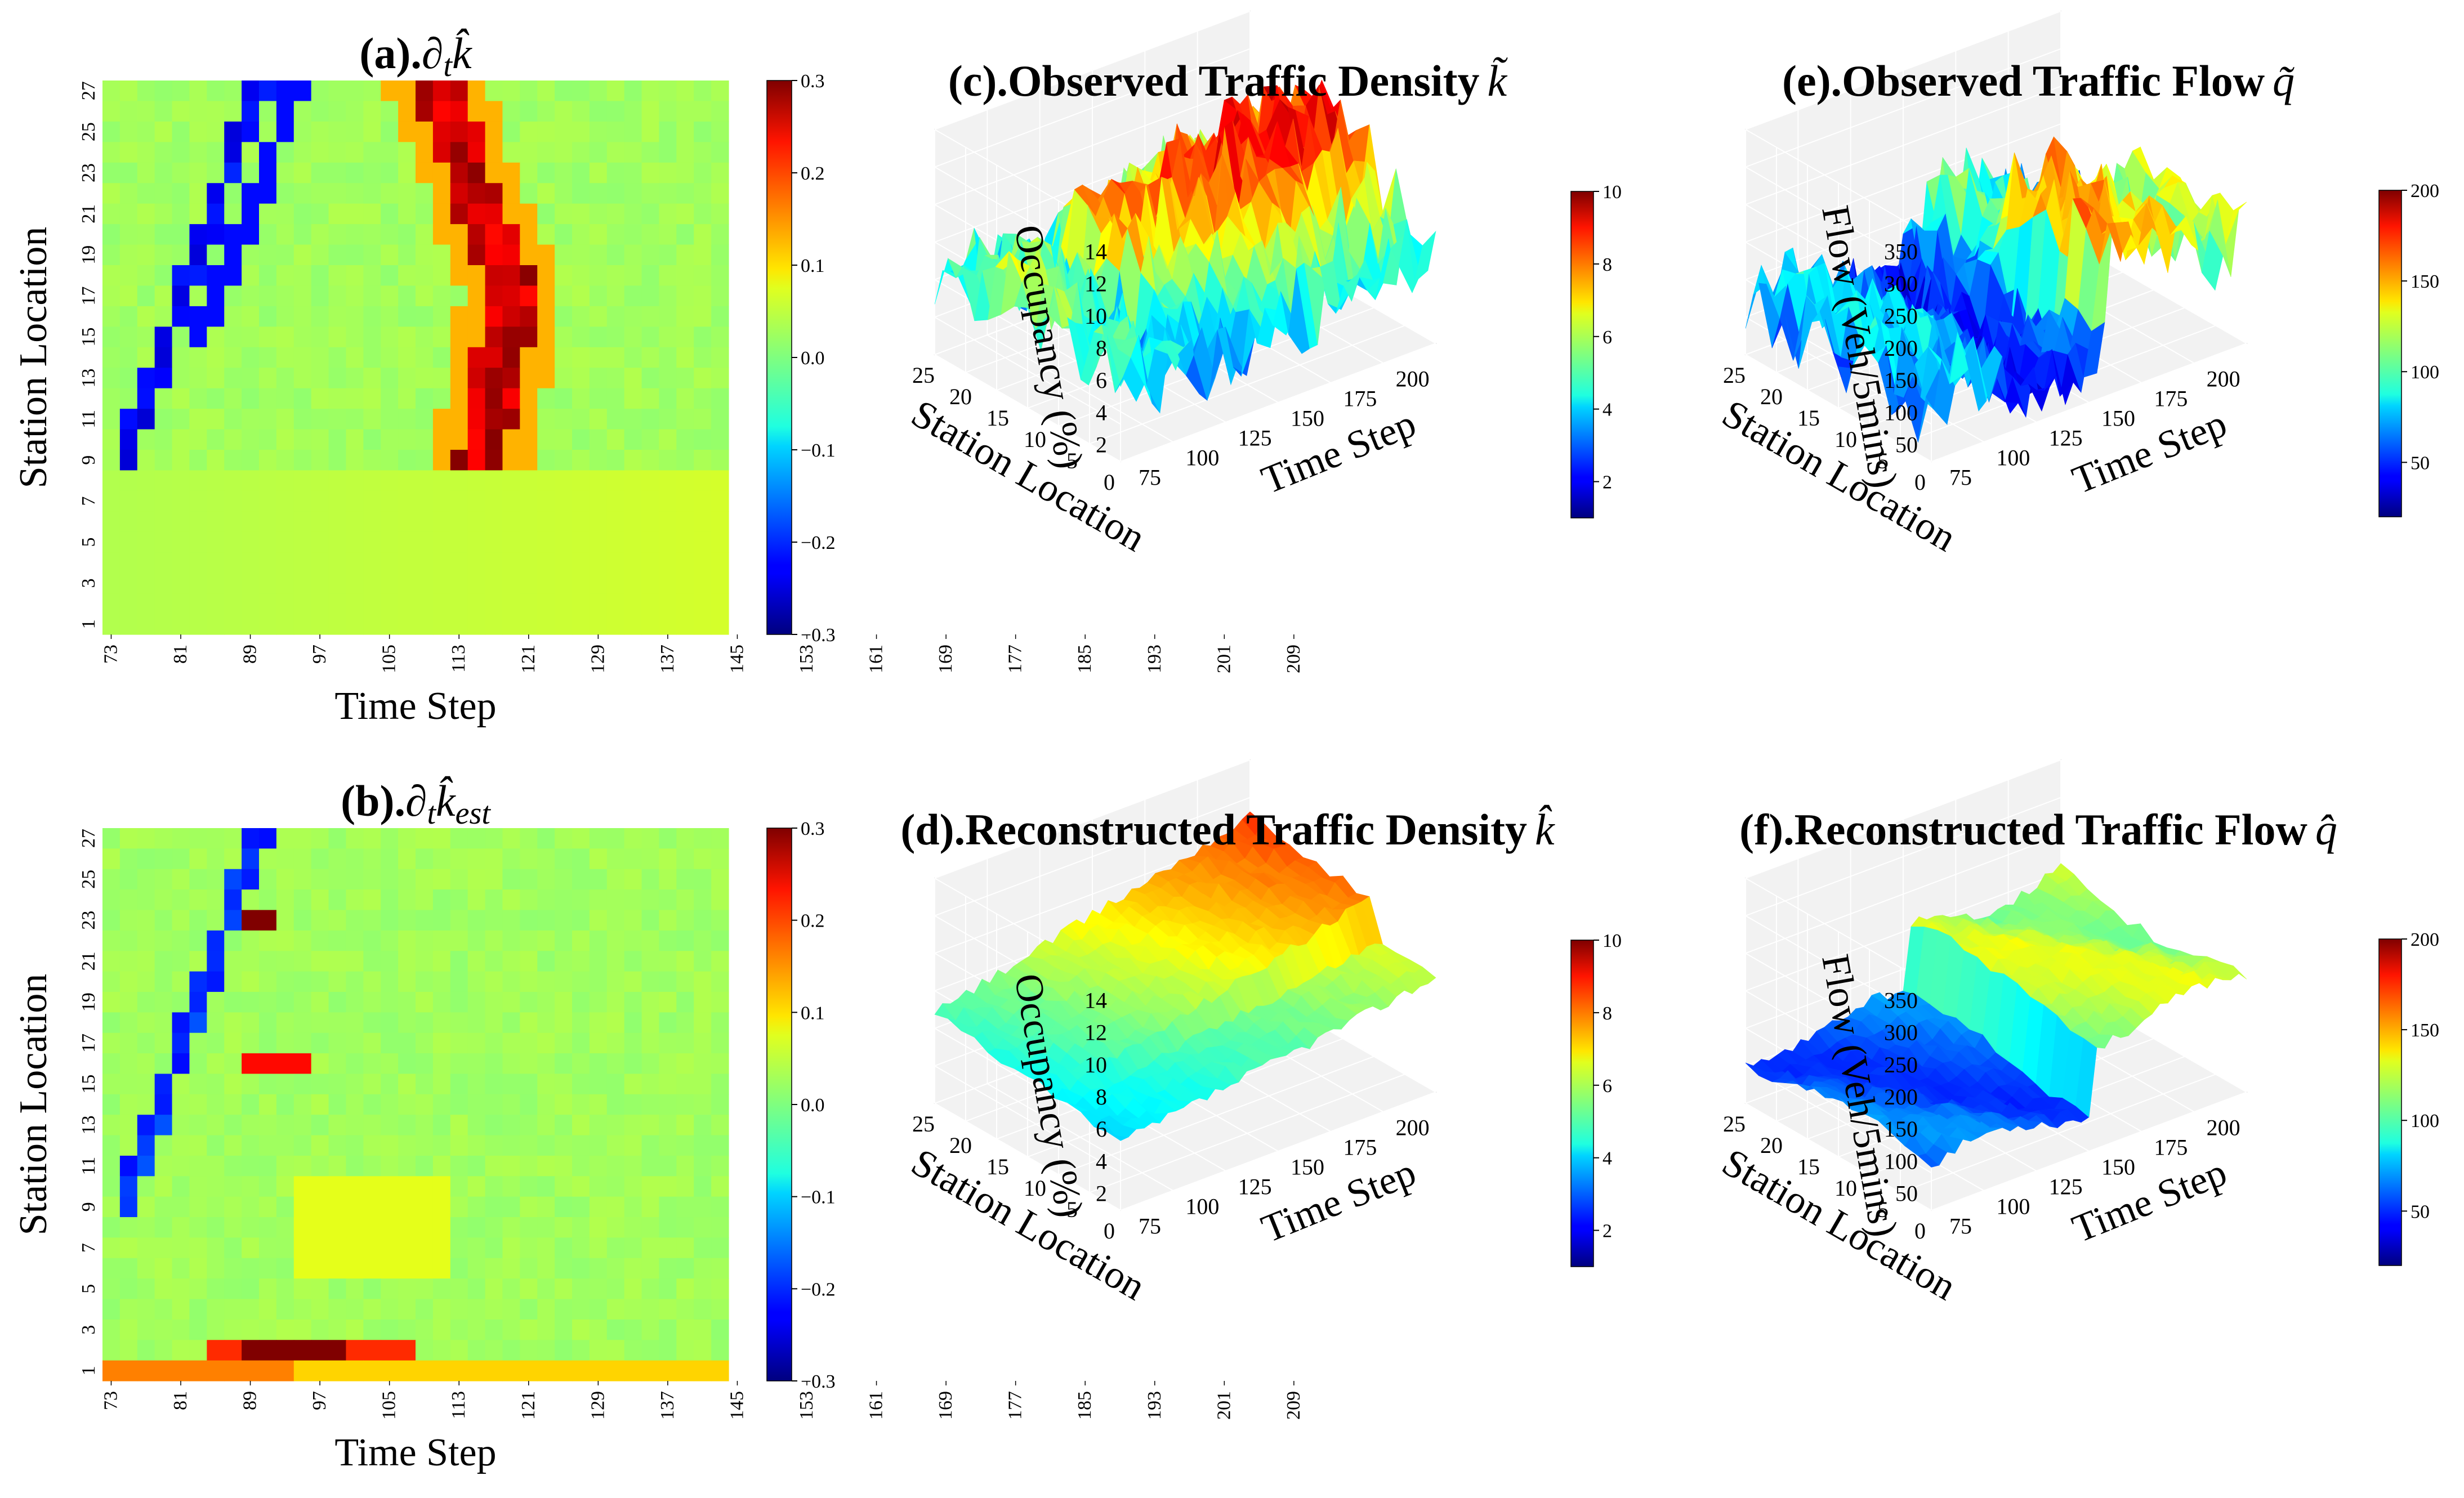 The image size is (2464, 1498). I want to click on colorbar-tick-label: −0.2, so click(818, 1289).